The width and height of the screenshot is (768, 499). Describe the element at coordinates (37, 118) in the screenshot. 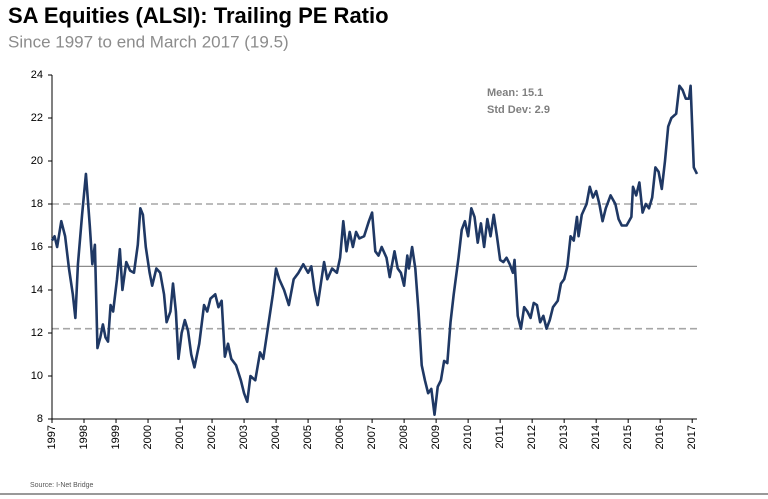

I see `y-tick-label: 22` at that location.